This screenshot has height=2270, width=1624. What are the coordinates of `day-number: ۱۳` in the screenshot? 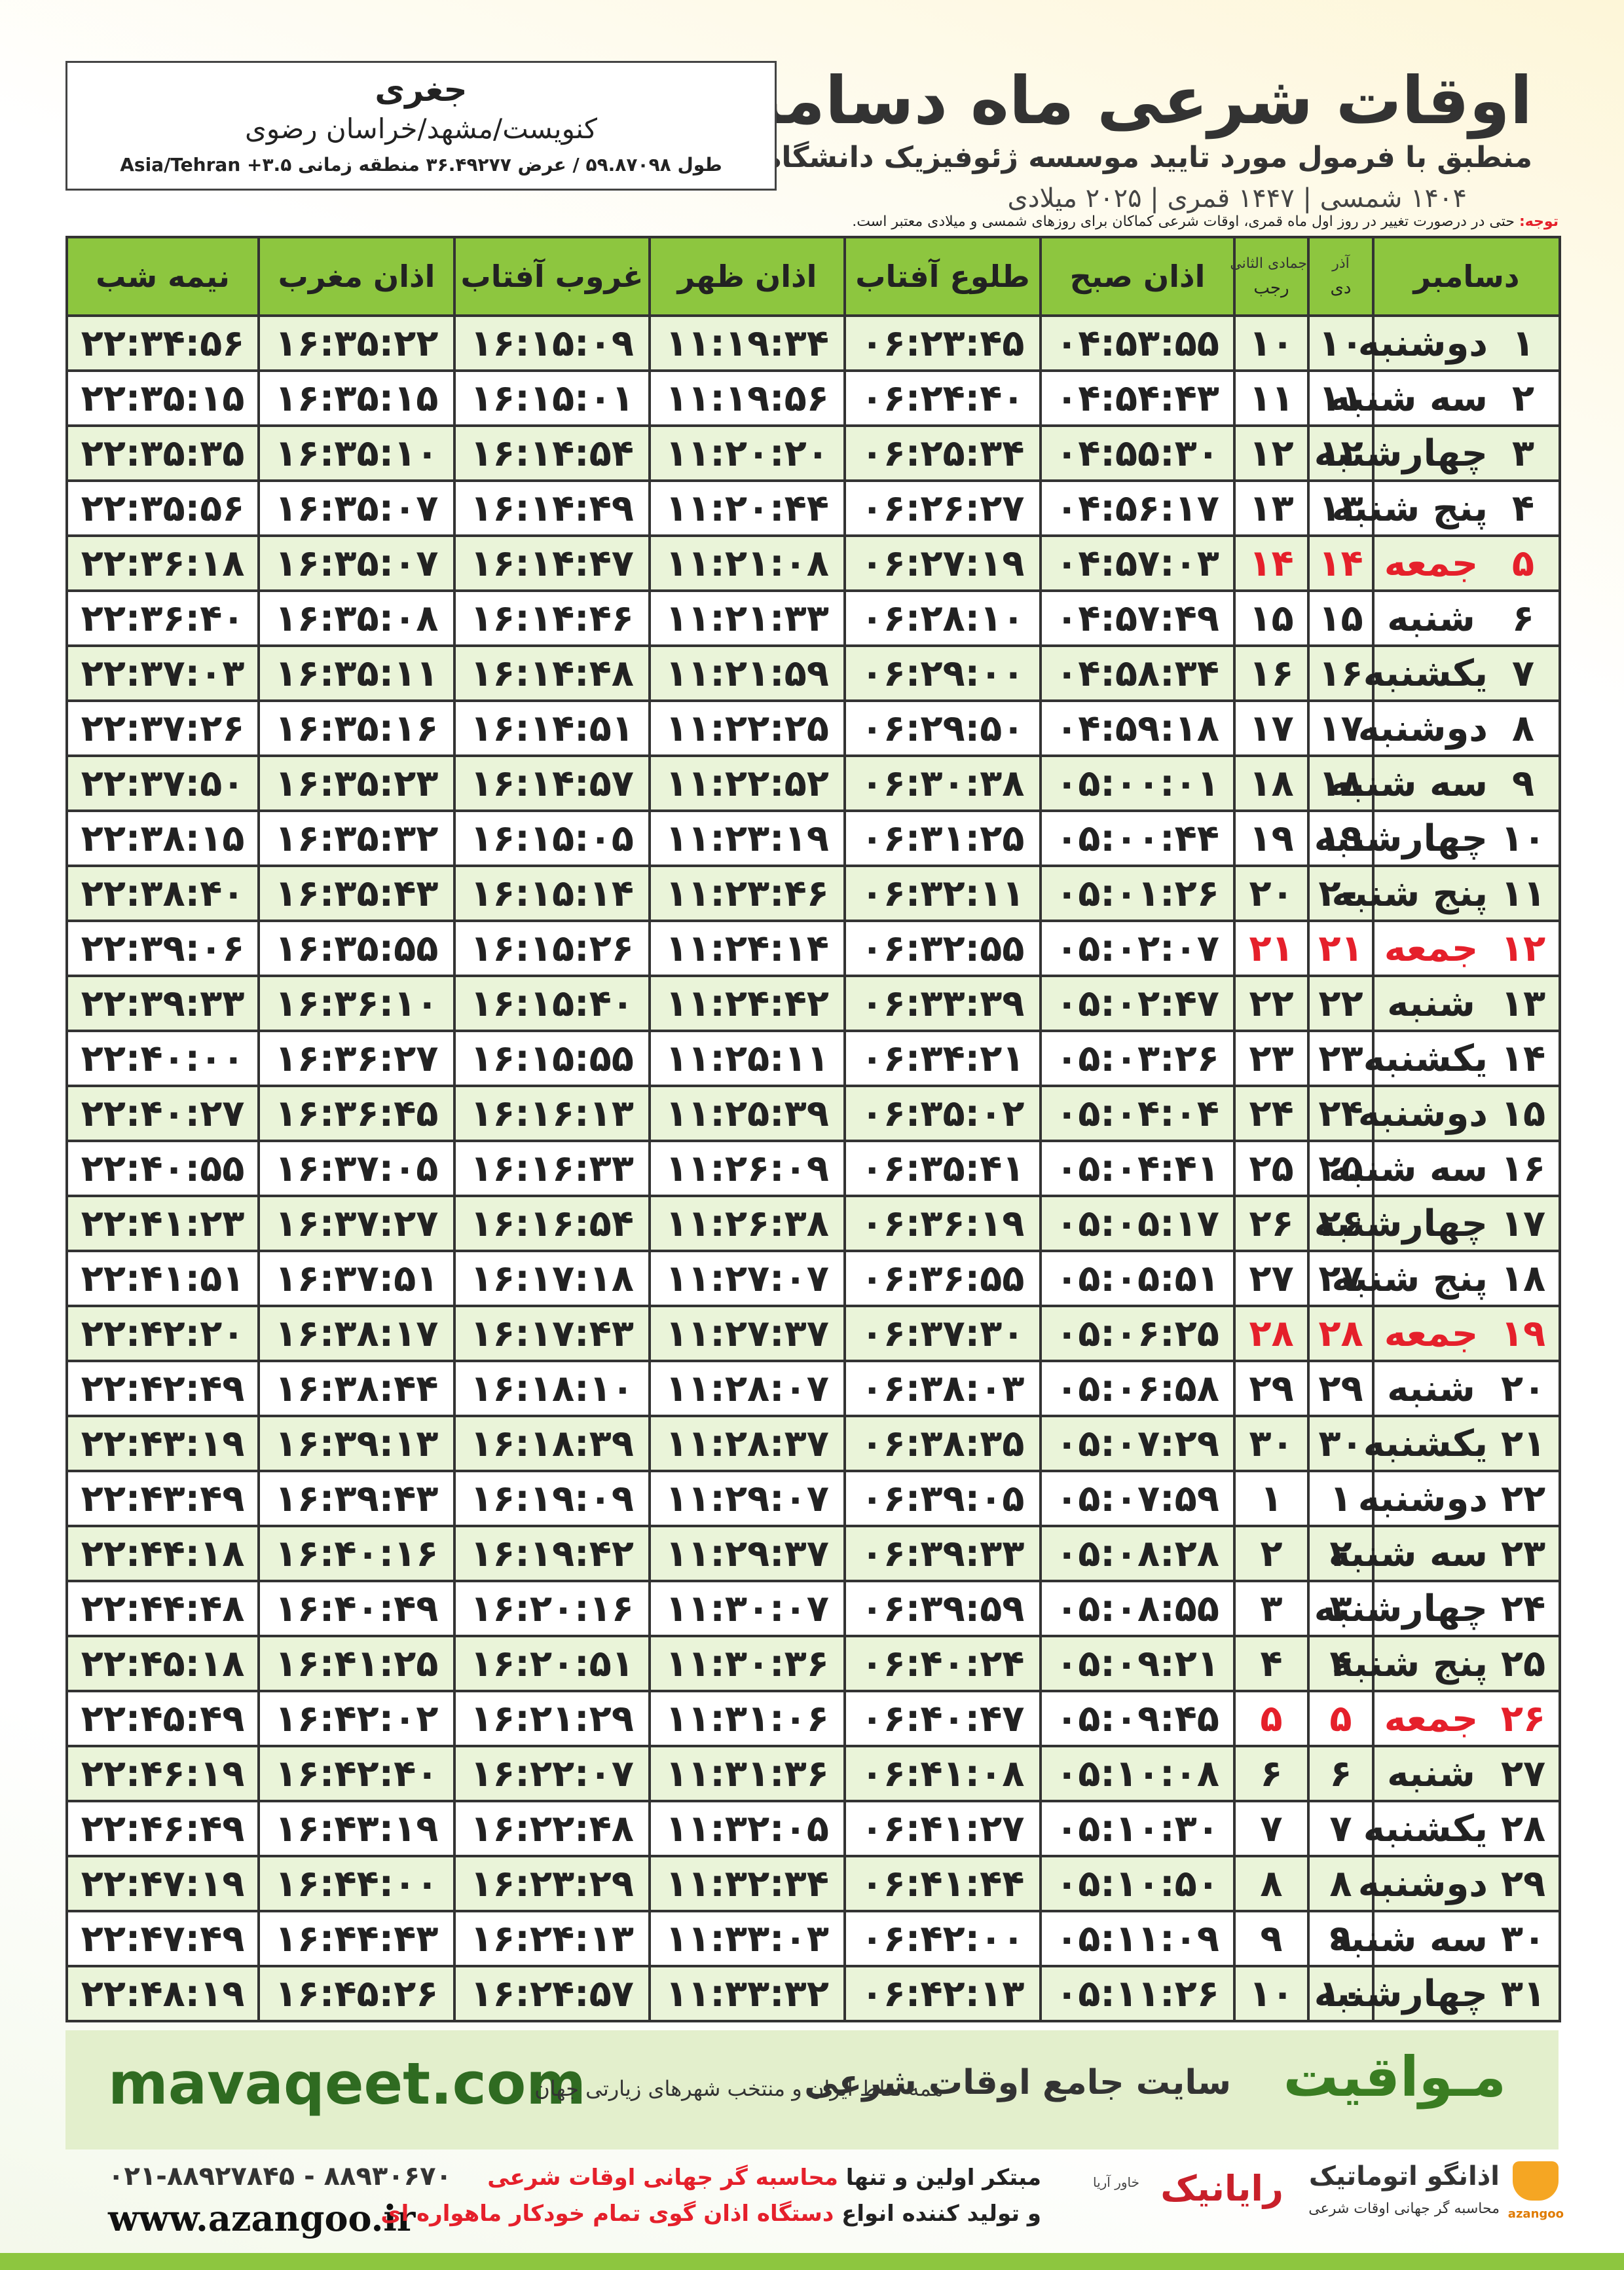 It's located at (1524, 1003).